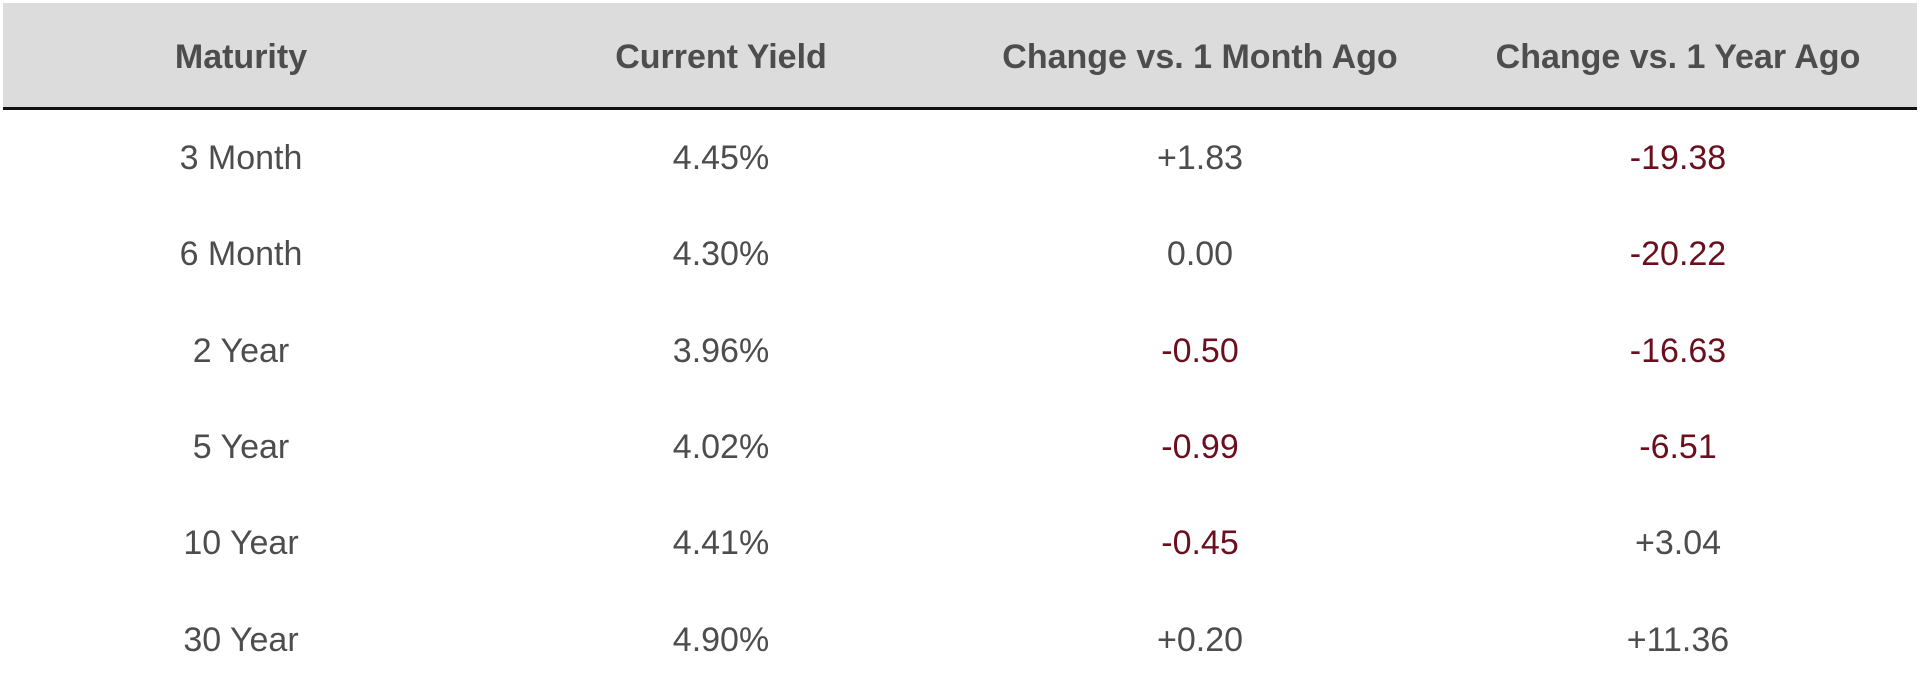  What do you see at coordinates (1200, 57) in the screenshot?
I see `column-header-change-1-month: Change vs. 1 Month Ago` at bounding box center [1200, 57].